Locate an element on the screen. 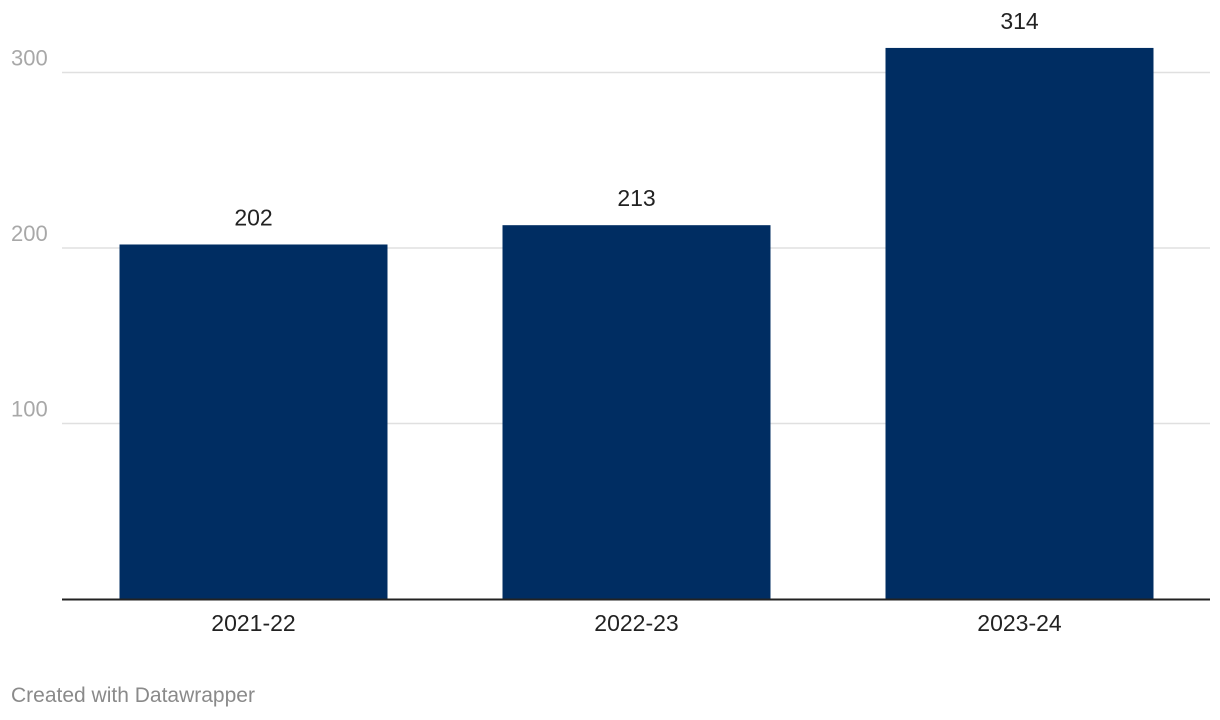  x-tick-label: 2023-24 is located at coordinates (1019, 623).